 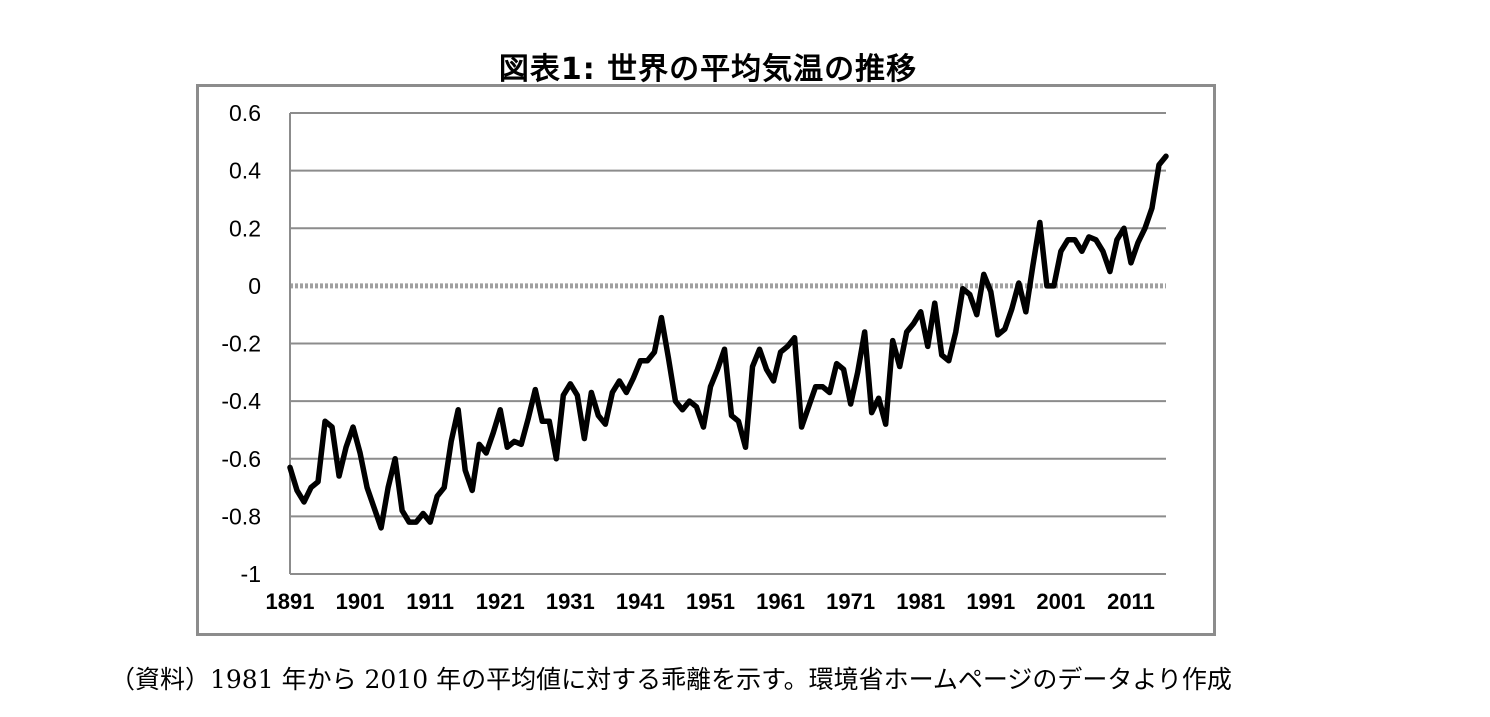 What do you see at coordinates (710, 601) in the screenshot?
I see `x-tick-label: 1951` at bounding box center [710, 601].